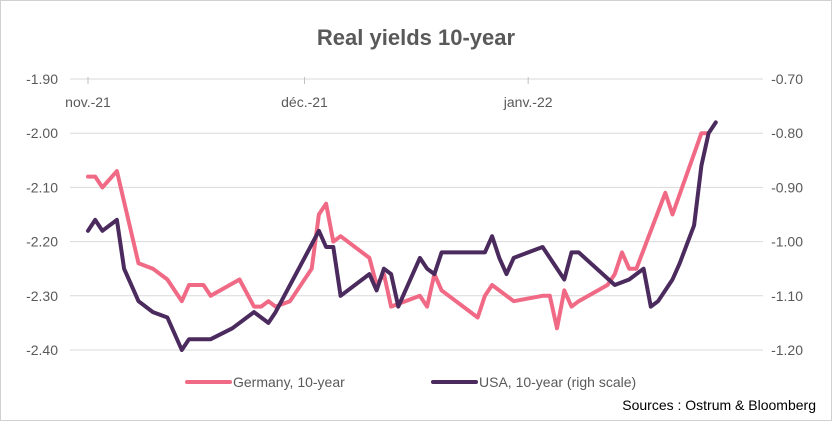 The width and height of the screenshot is (832, 421). Describe the element at coordinates (88, 102) in the screenshot. I see `x-tick-label: nov.-21` at that location.